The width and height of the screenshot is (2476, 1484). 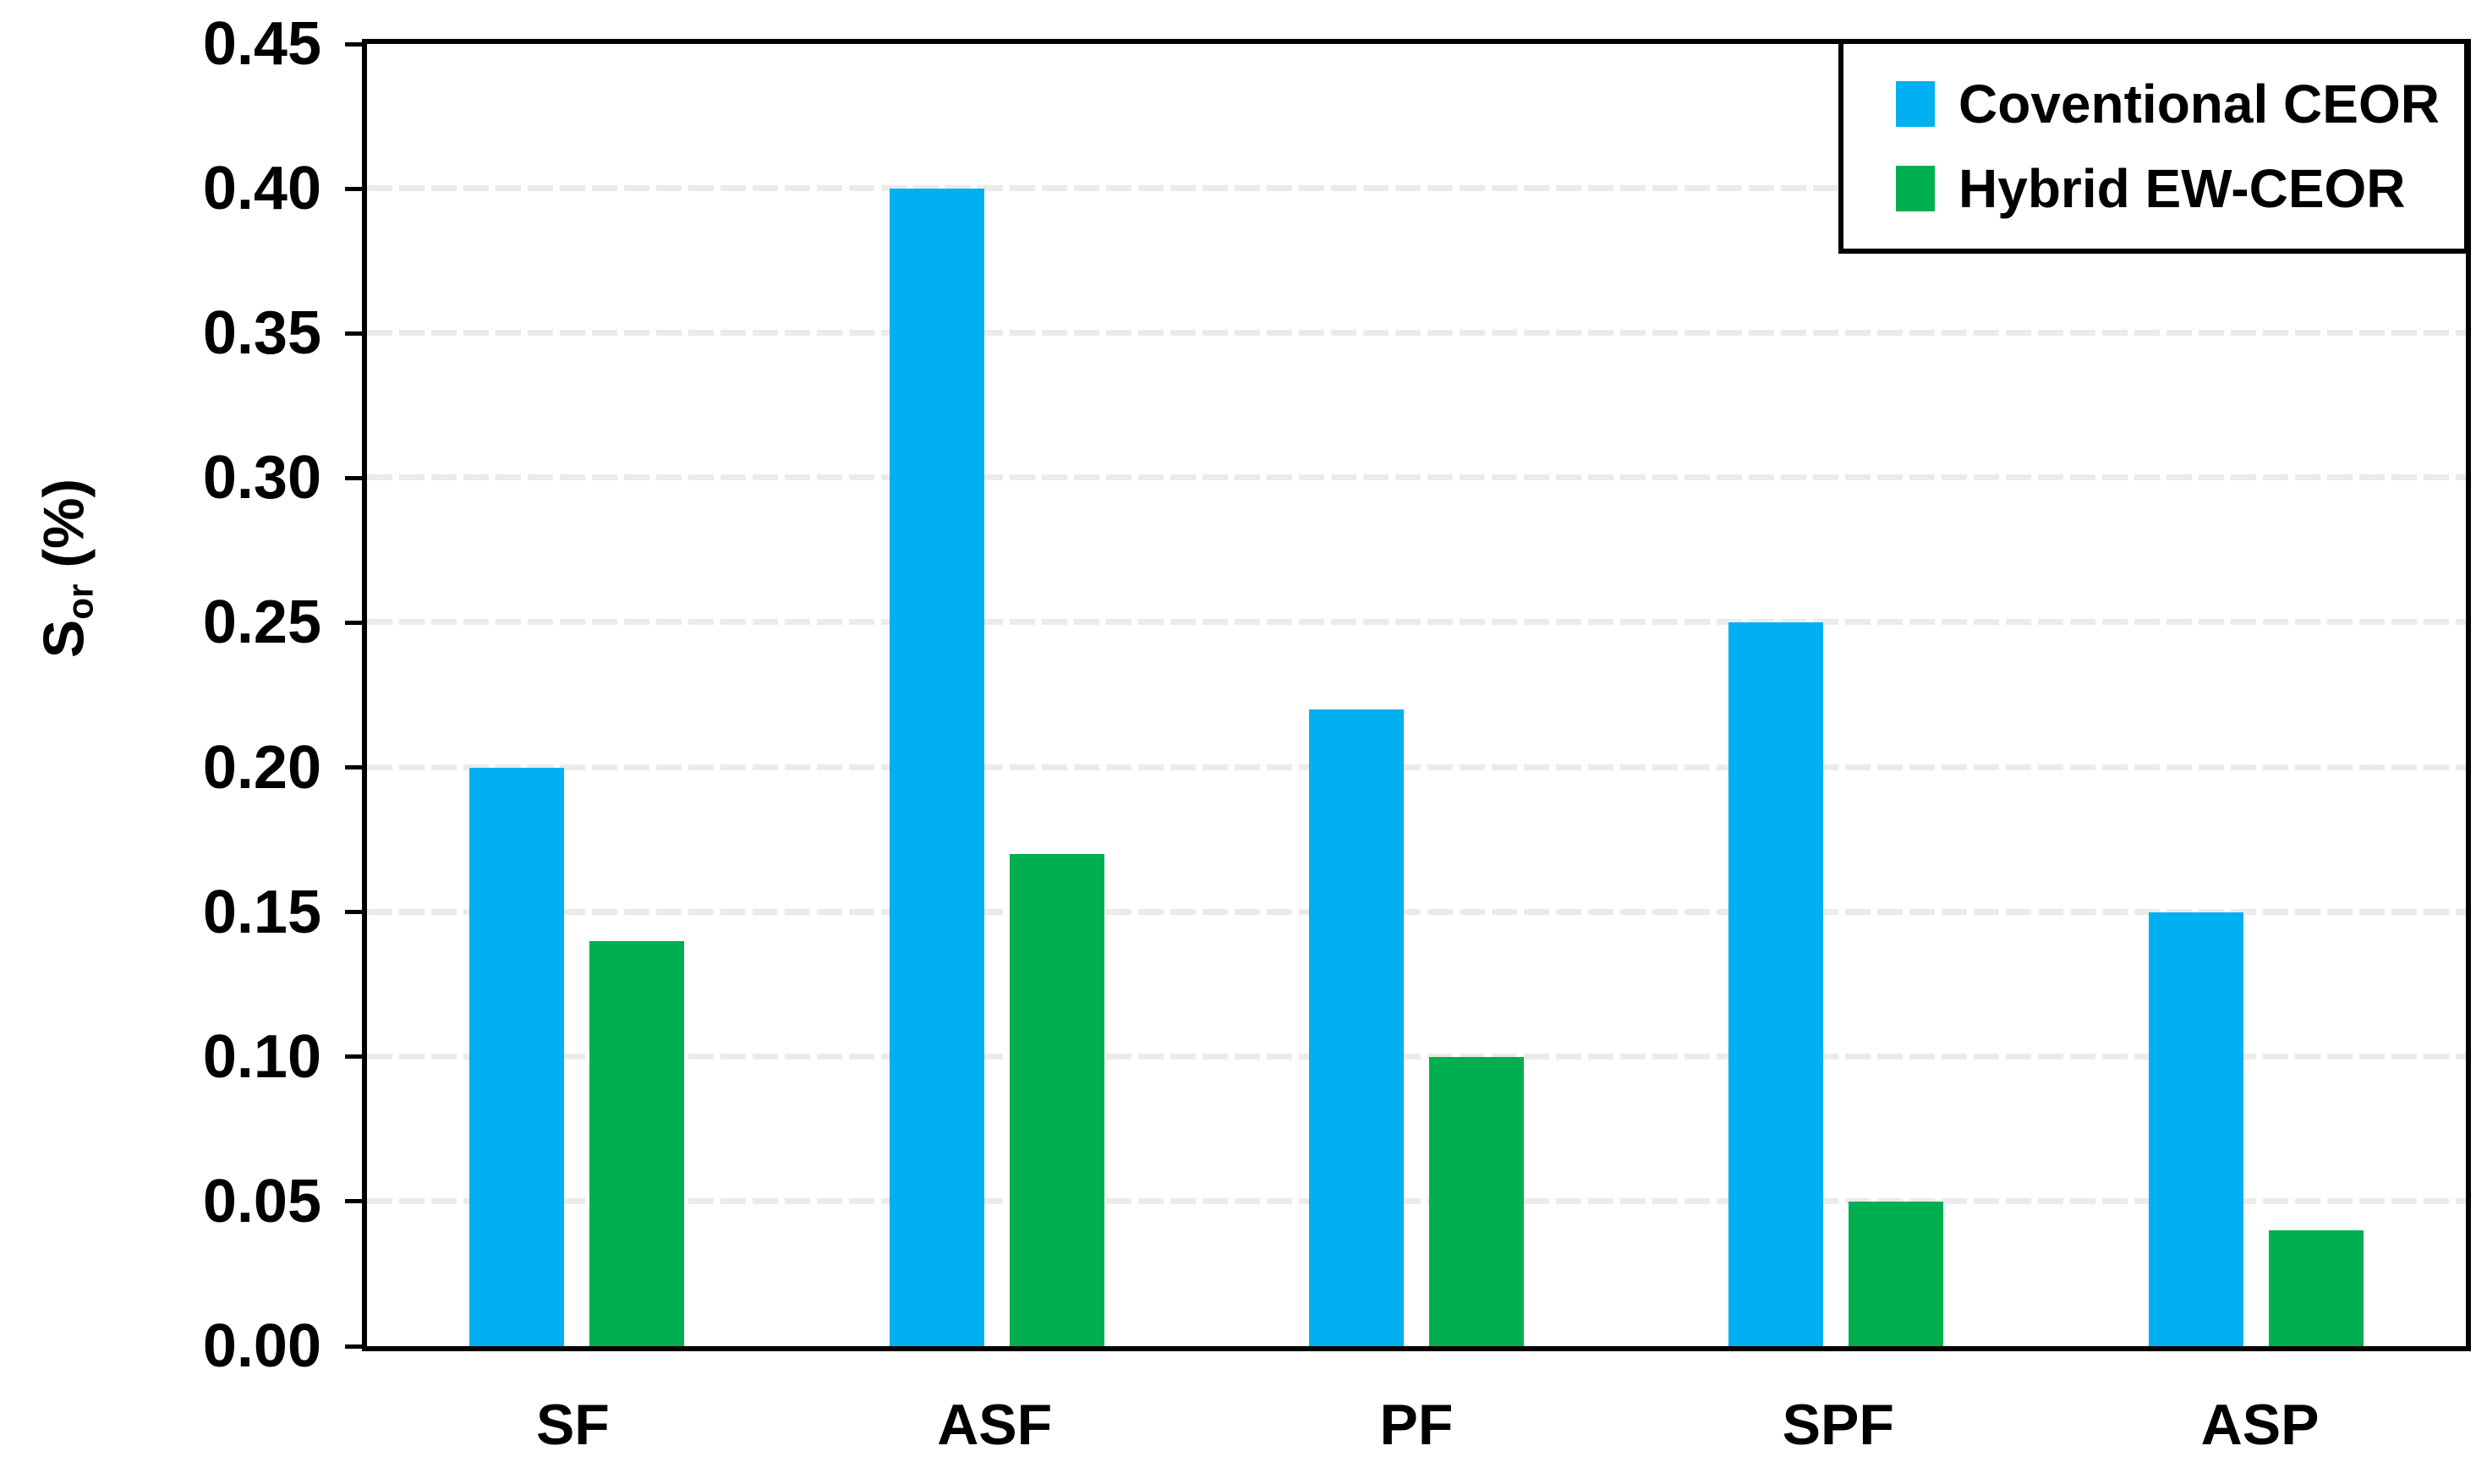 I want to click on x-axis-category-labels: SF ASF PF SPF ASP, so click(x=1417, y=1425).